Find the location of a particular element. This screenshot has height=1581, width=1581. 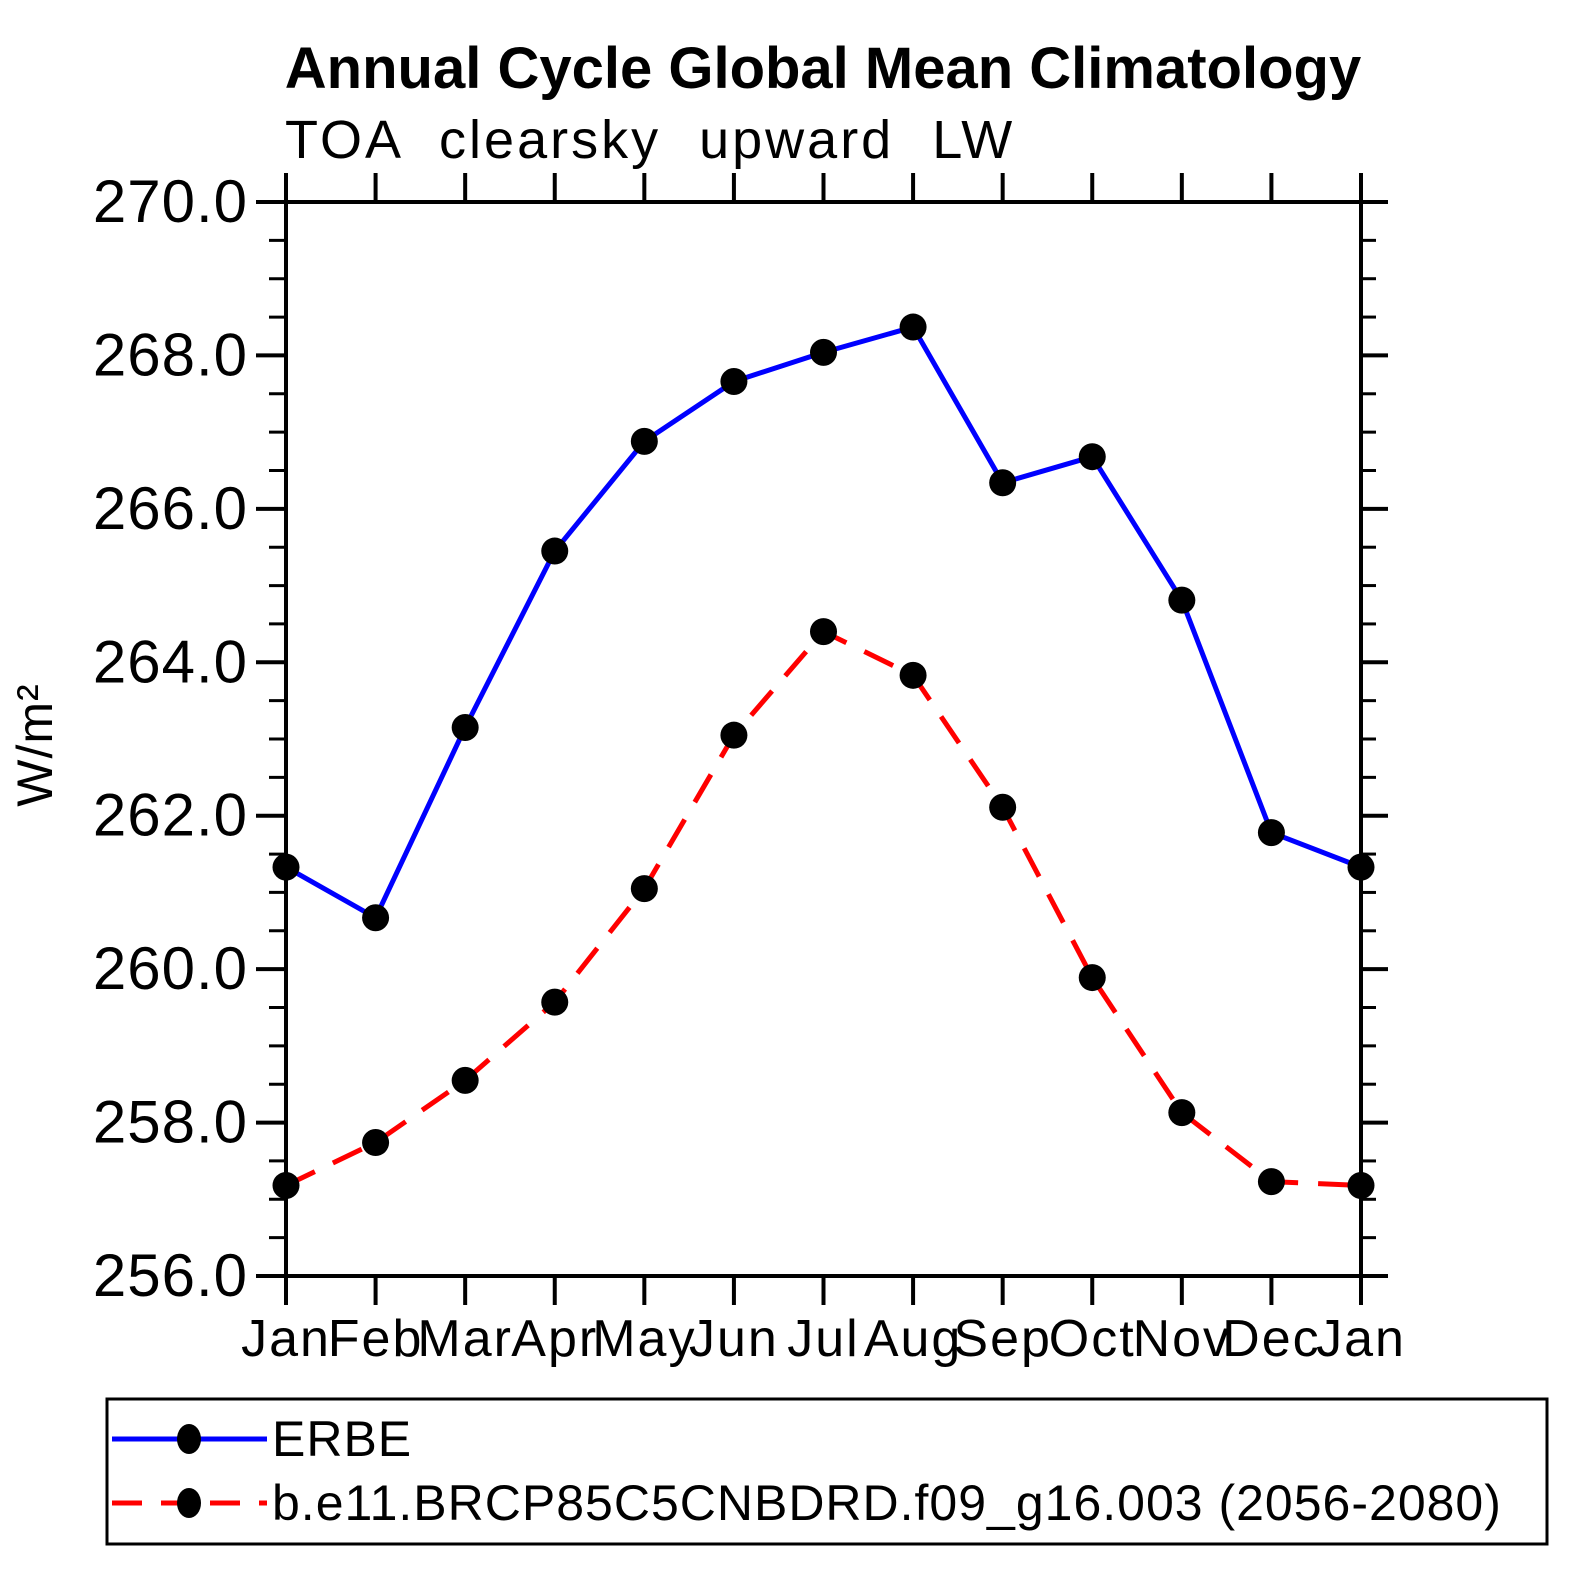

x-tick-label: Jun is located at coordinates (734, 1339).